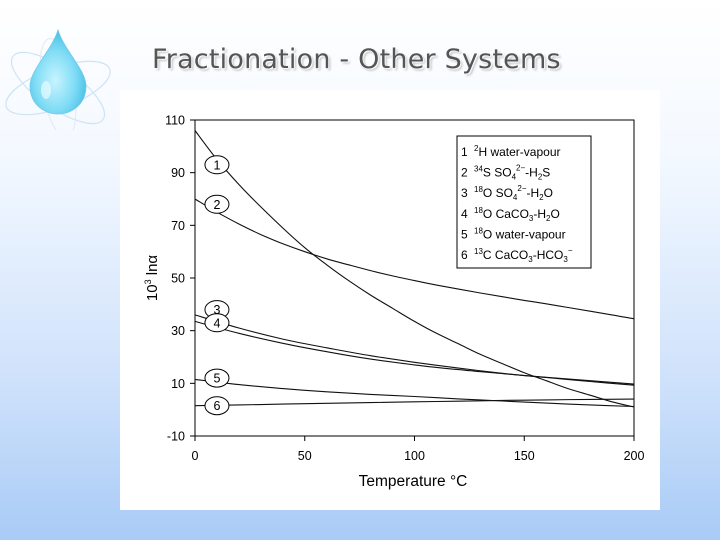 Image resolution: width=720 pixels, height=540 pixels. Describe the element at coordinates (305, 456) in the screenshot. I see `x-tick-label: 50` at that location.